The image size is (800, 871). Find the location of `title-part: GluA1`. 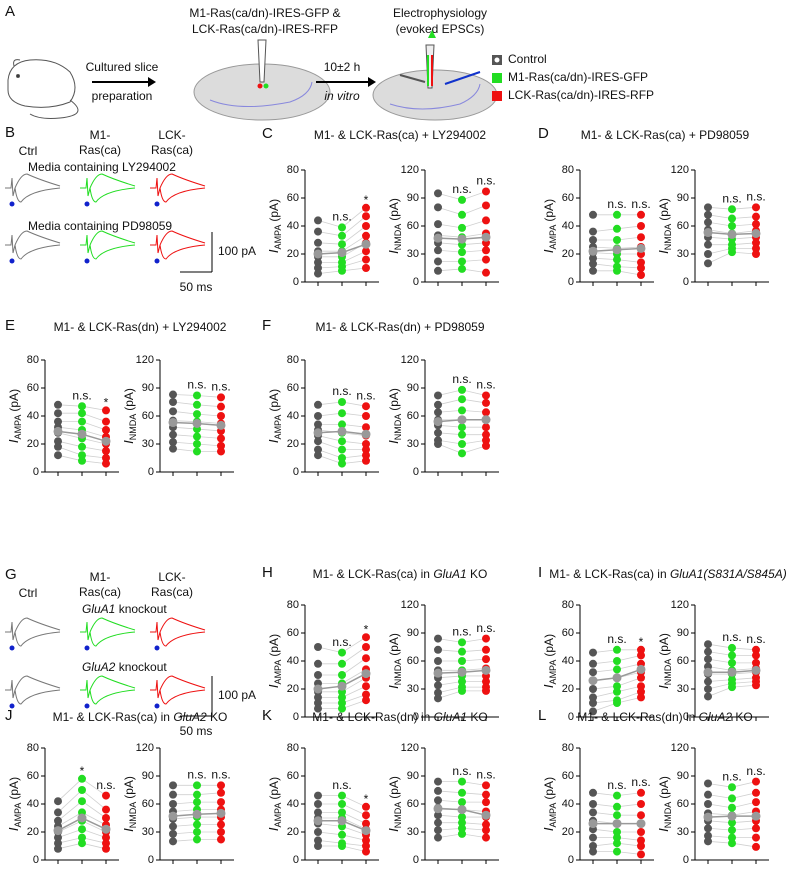

title-part: GluA1 is located at coordinates (449, 574).